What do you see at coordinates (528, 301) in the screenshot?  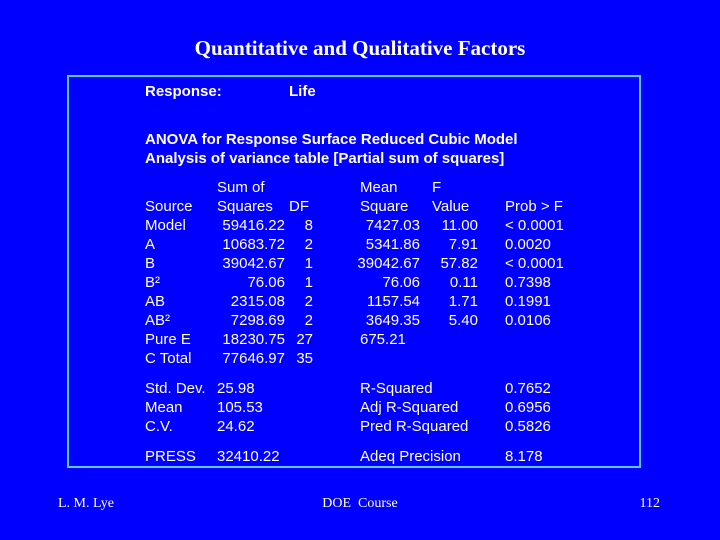 I see `row-p: 0.1991` at bounding box center [528, 301].